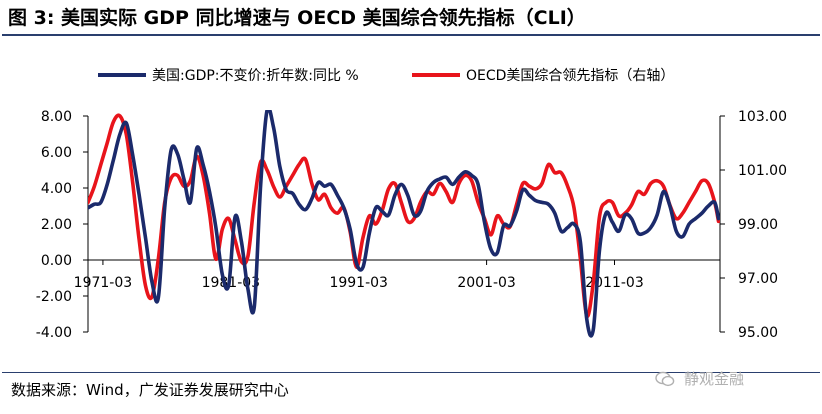 The height and width of the screenshot is (414, 822). Describe the element at coordinates (570, 76) in the screenshot. I see `legend-label-cli: OECD美国综合领先指标（右轴）` at that location.